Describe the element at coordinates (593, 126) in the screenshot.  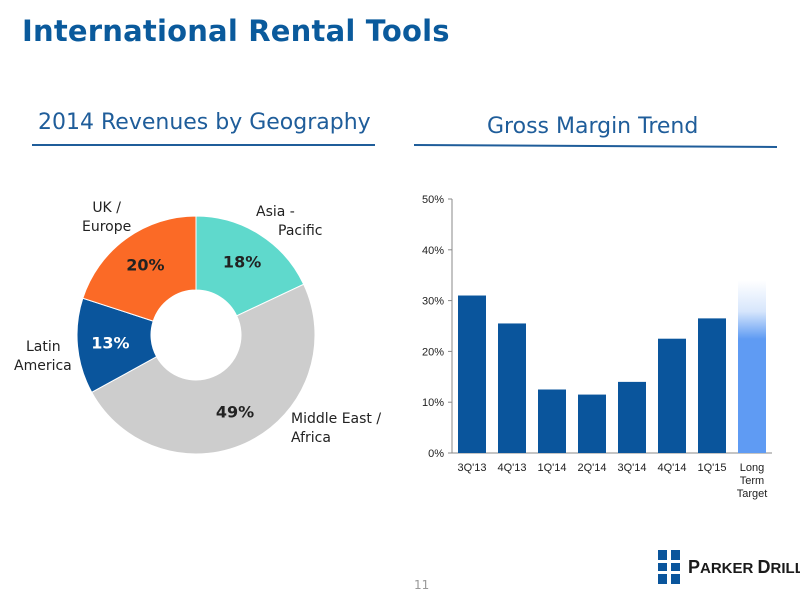
I see `bar-section-title: Gross Margin Trend` at that location.